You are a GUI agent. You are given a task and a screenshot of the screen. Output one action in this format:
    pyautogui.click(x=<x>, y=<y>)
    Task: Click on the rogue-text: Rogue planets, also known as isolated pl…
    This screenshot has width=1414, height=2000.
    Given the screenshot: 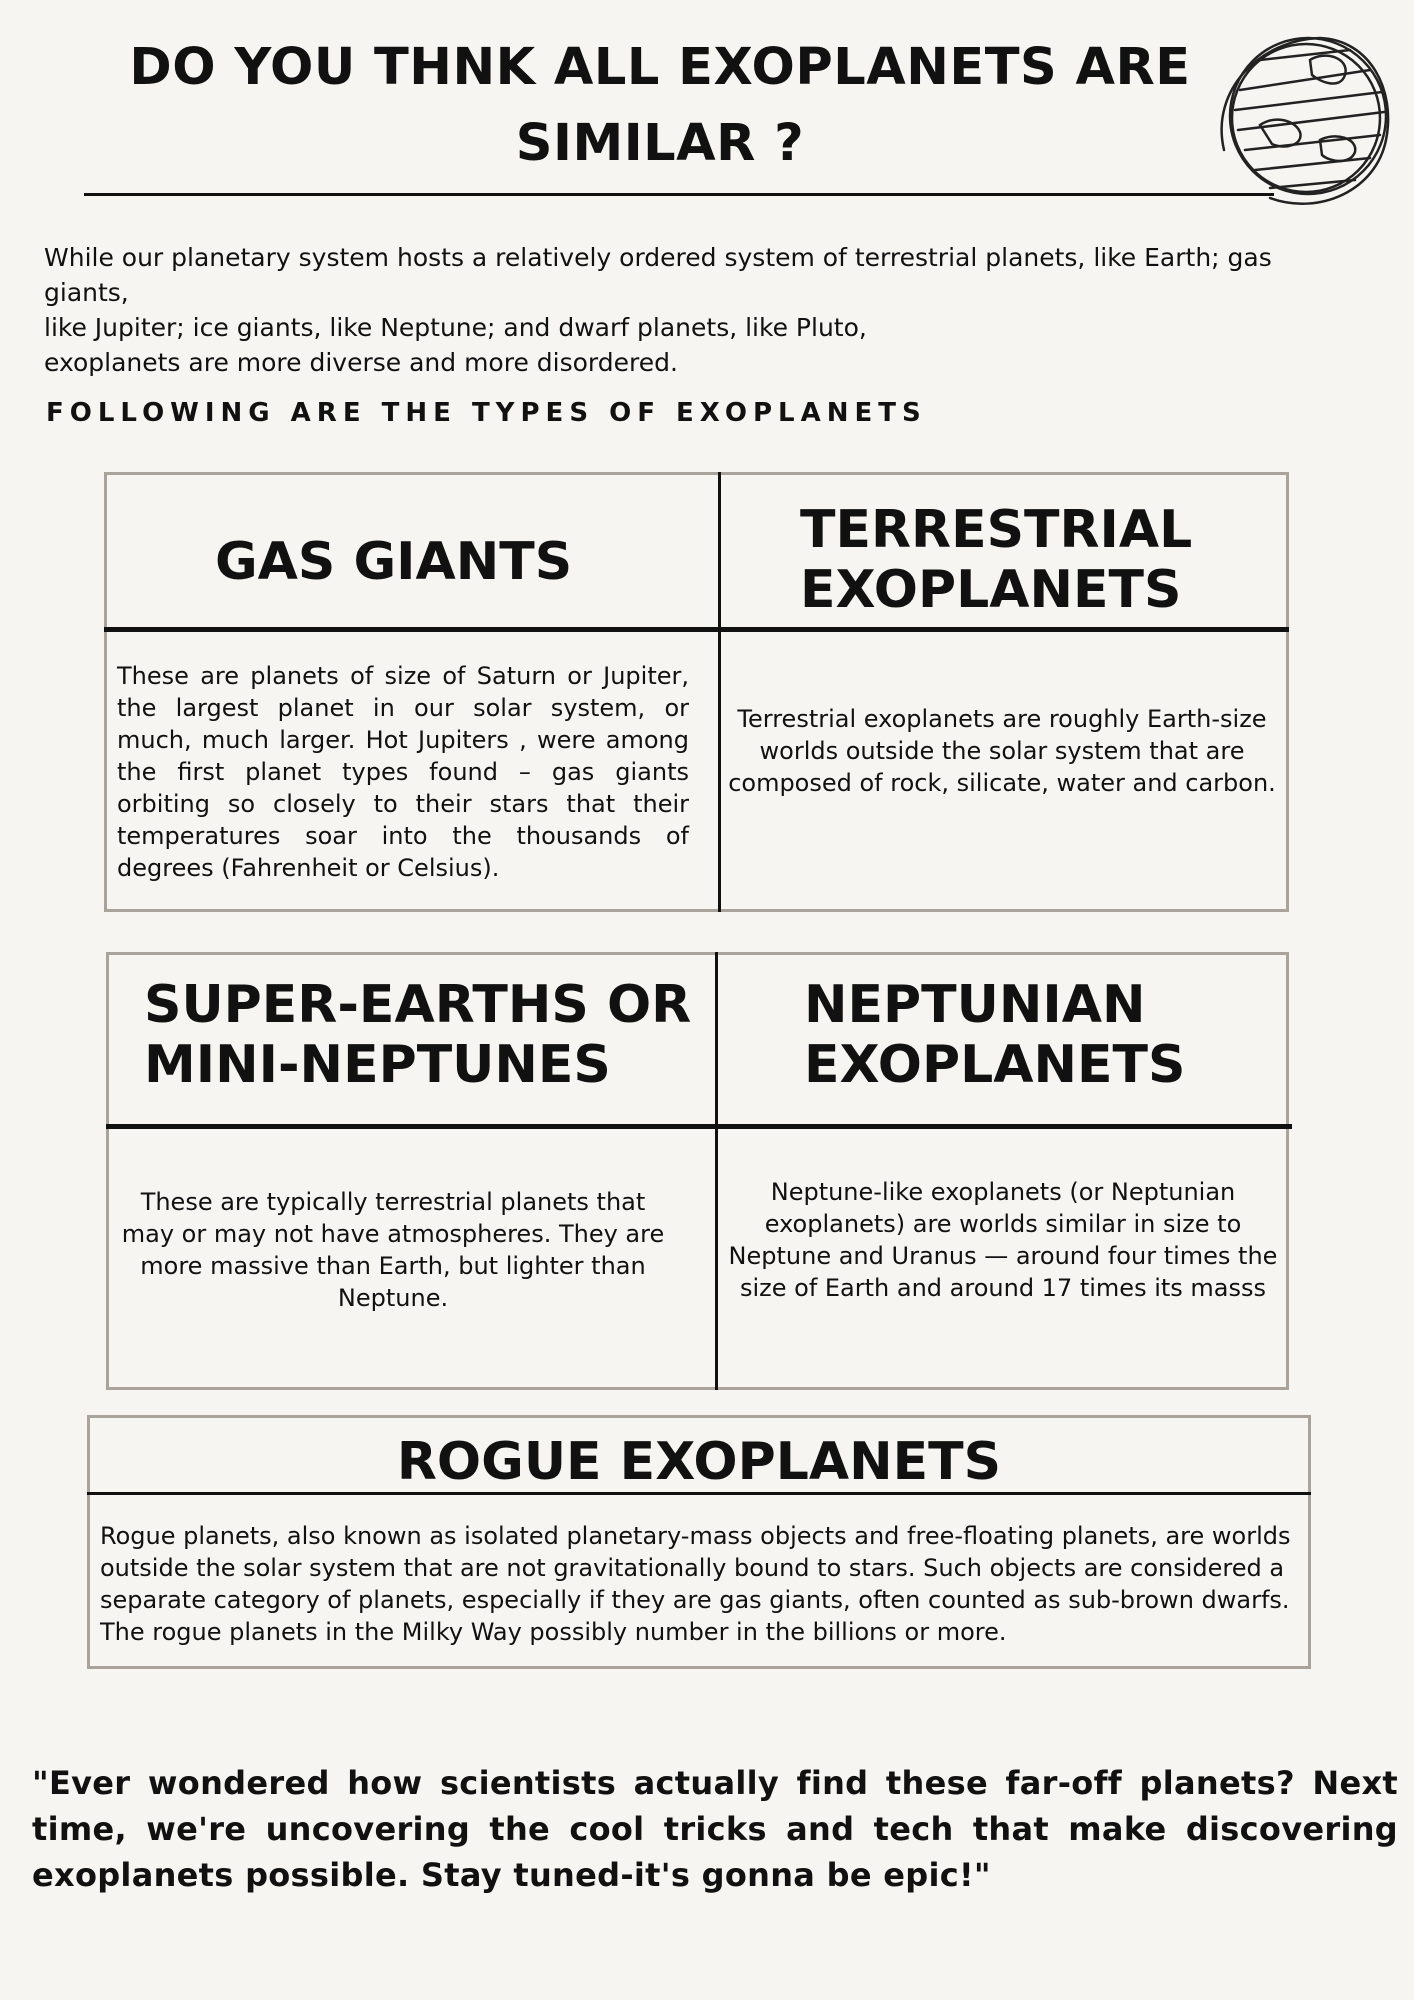 What is the action you would take?
    pyautogui.click(x=695, y=1584)
    